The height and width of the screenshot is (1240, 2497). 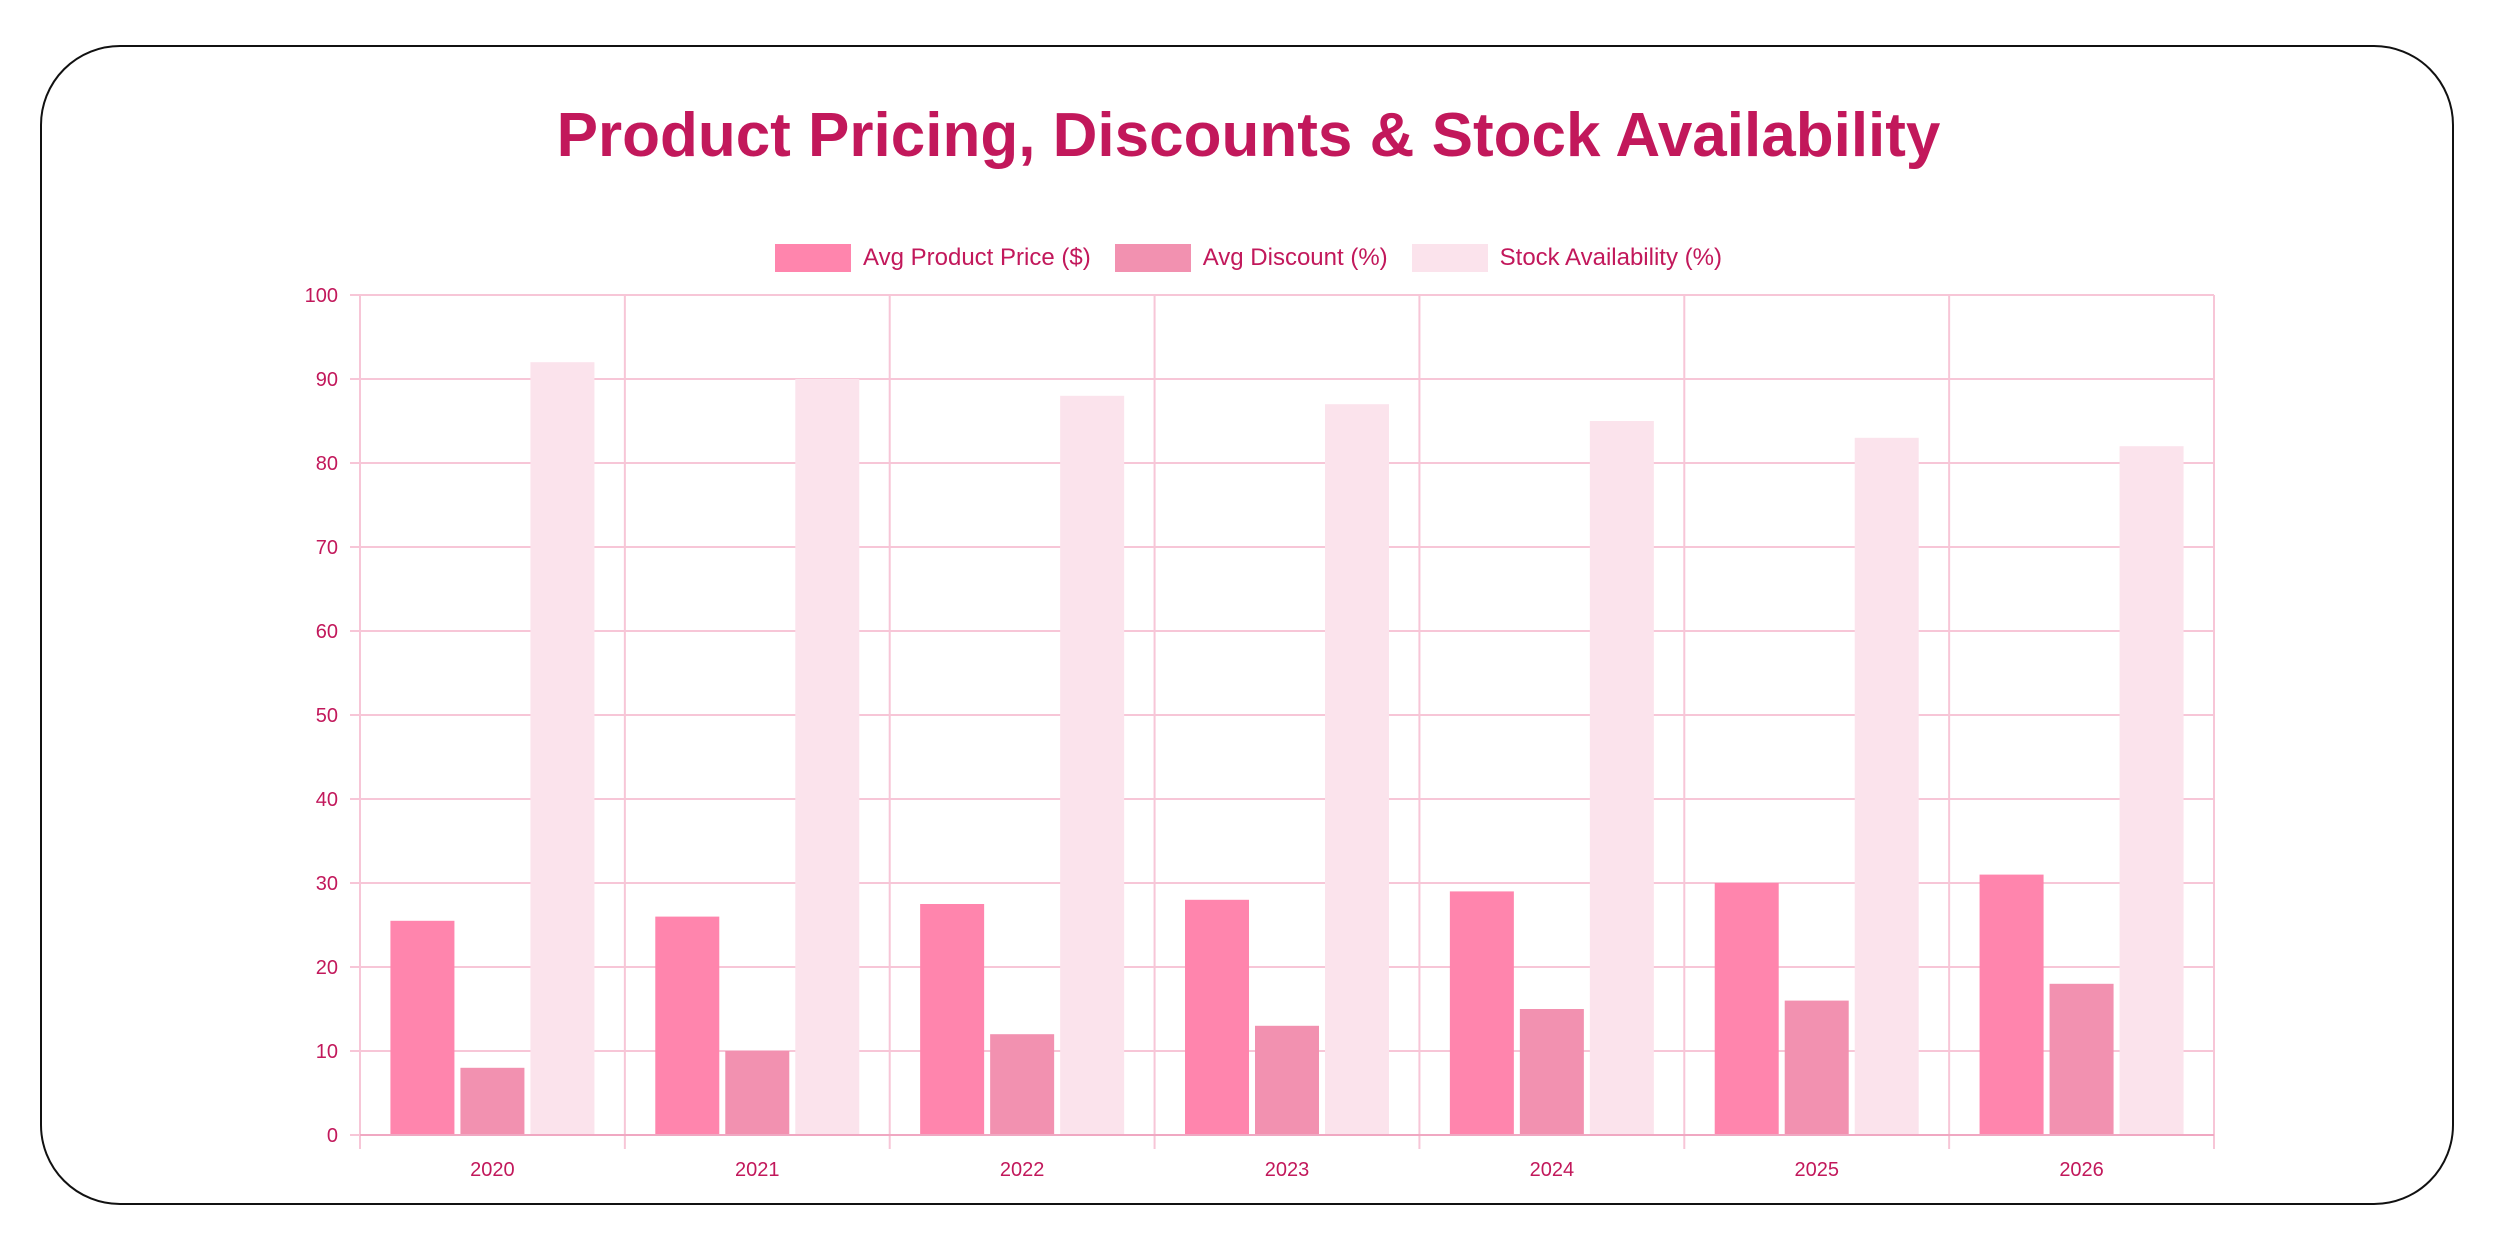 What do you see at coordinates (1816, 1170) in the screenshot?
I see `x-tick-label: 2025` at bounding box center [1816, 1170].